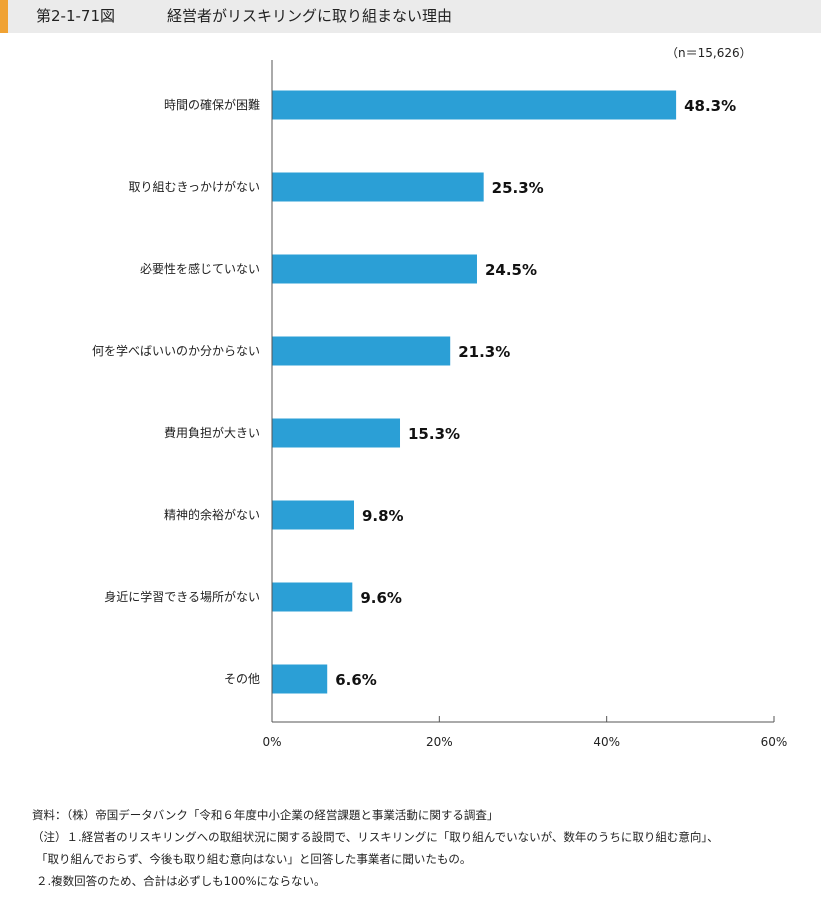 This screenshot has height=899, width=821. Describe the element at coordinates (356, 680) in the screenshot. I see `value-label-8: 6.6%` at that location.